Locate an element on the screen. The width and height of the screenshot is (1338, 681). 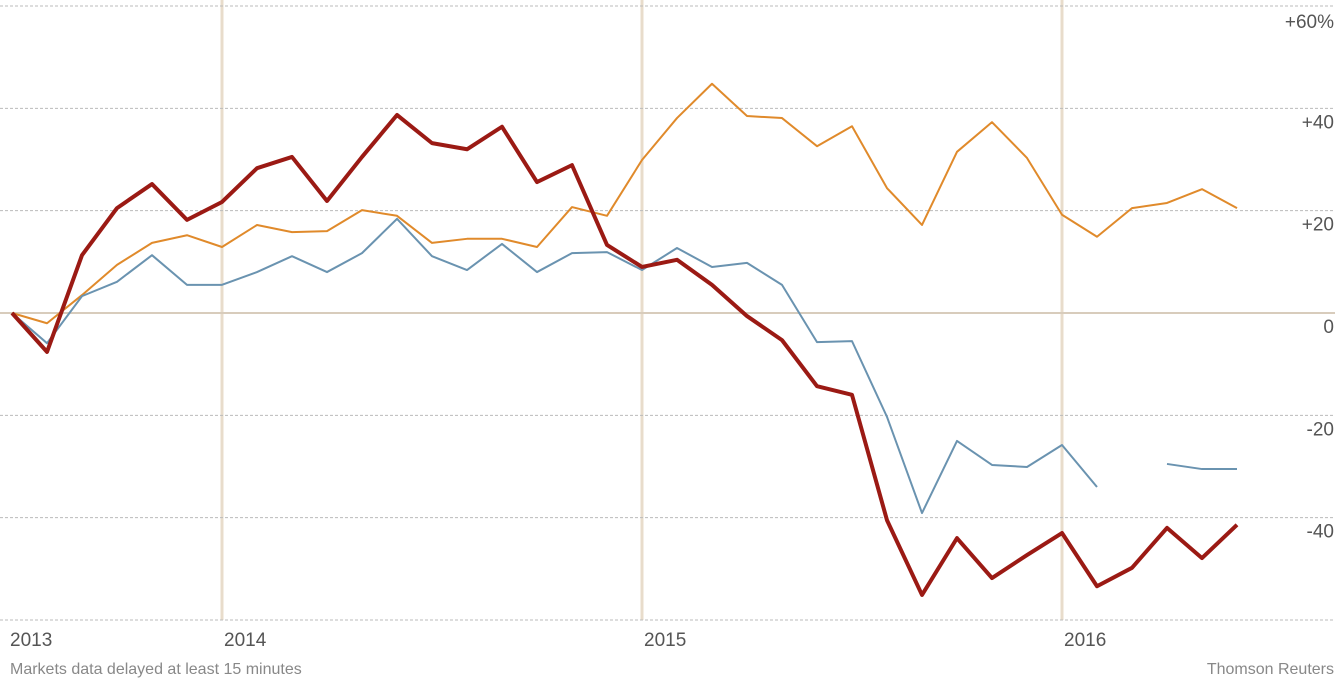
y-tick-label: +60% is located at coordinates (1309, 22).